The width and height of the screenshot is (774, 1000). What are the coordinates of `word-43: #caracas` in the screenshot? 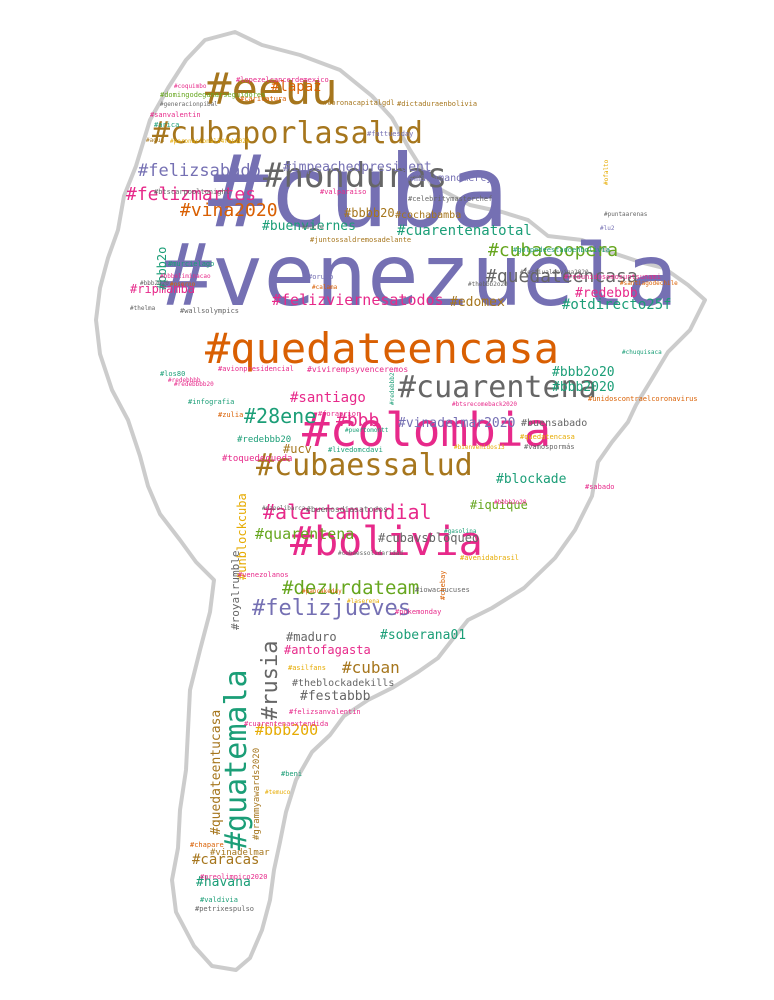 It's located at (226, 860).